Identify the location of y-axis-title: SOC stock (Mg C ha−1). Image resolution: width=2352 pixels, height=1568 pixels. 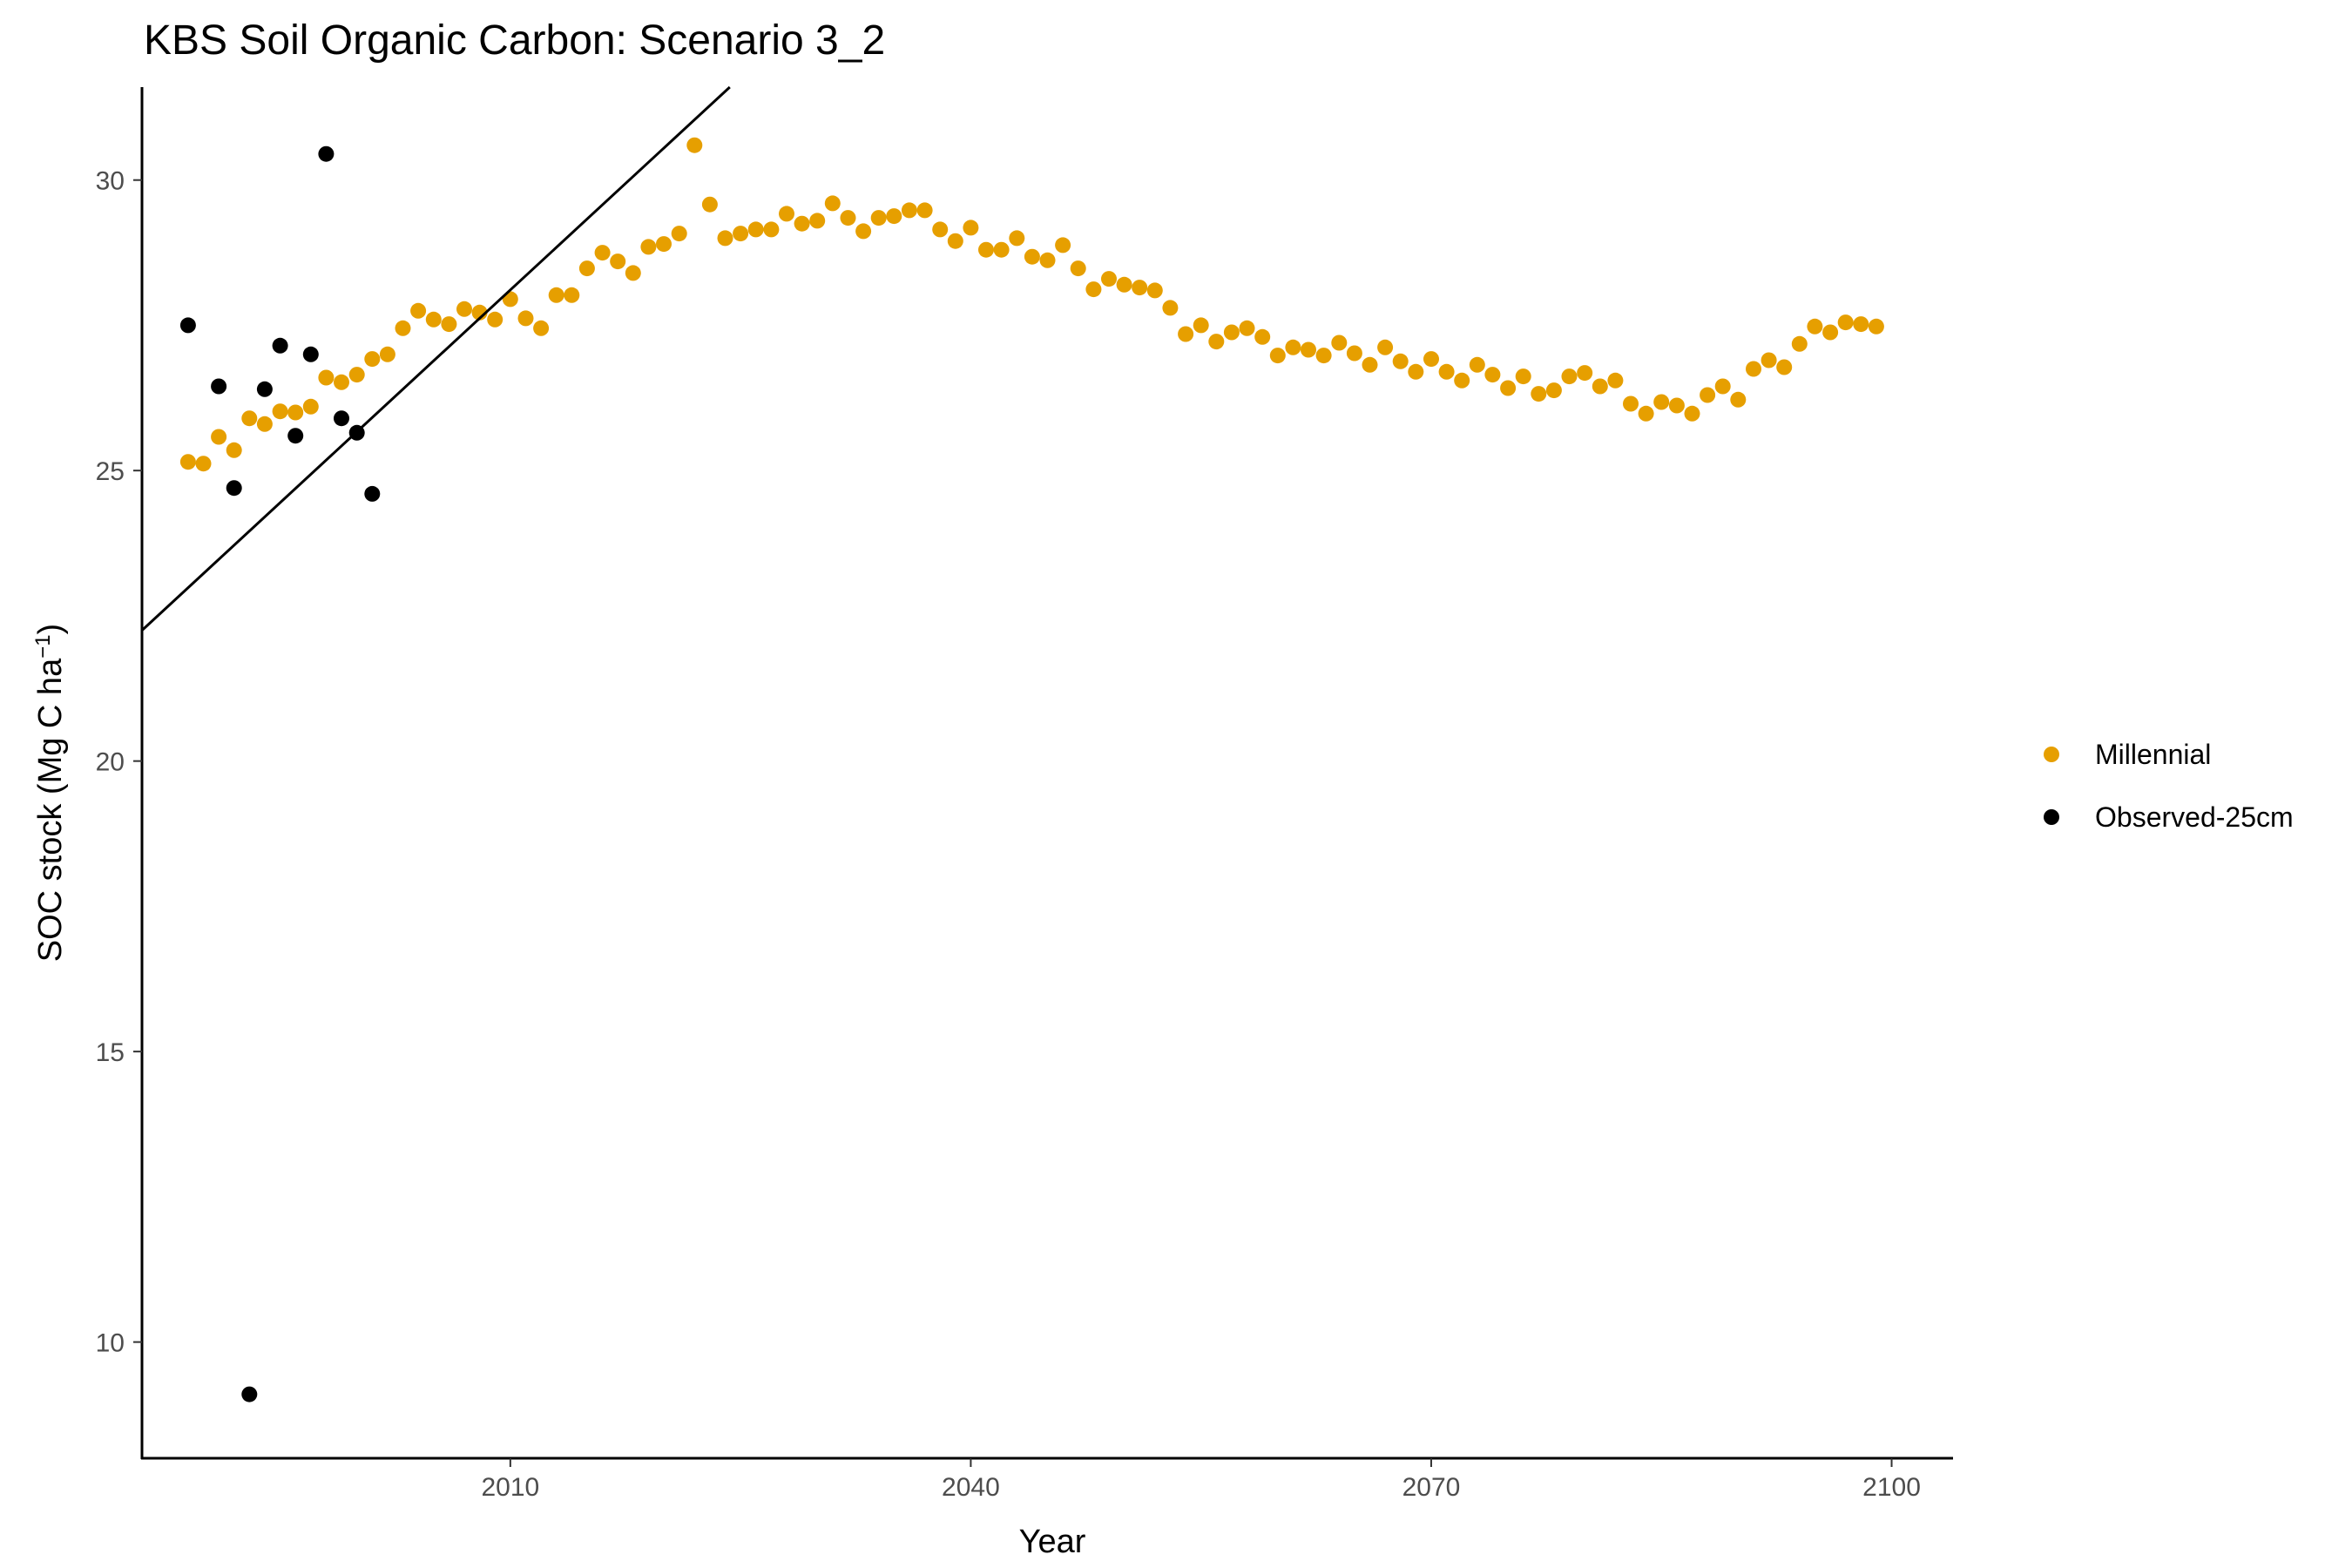
(50, 793).